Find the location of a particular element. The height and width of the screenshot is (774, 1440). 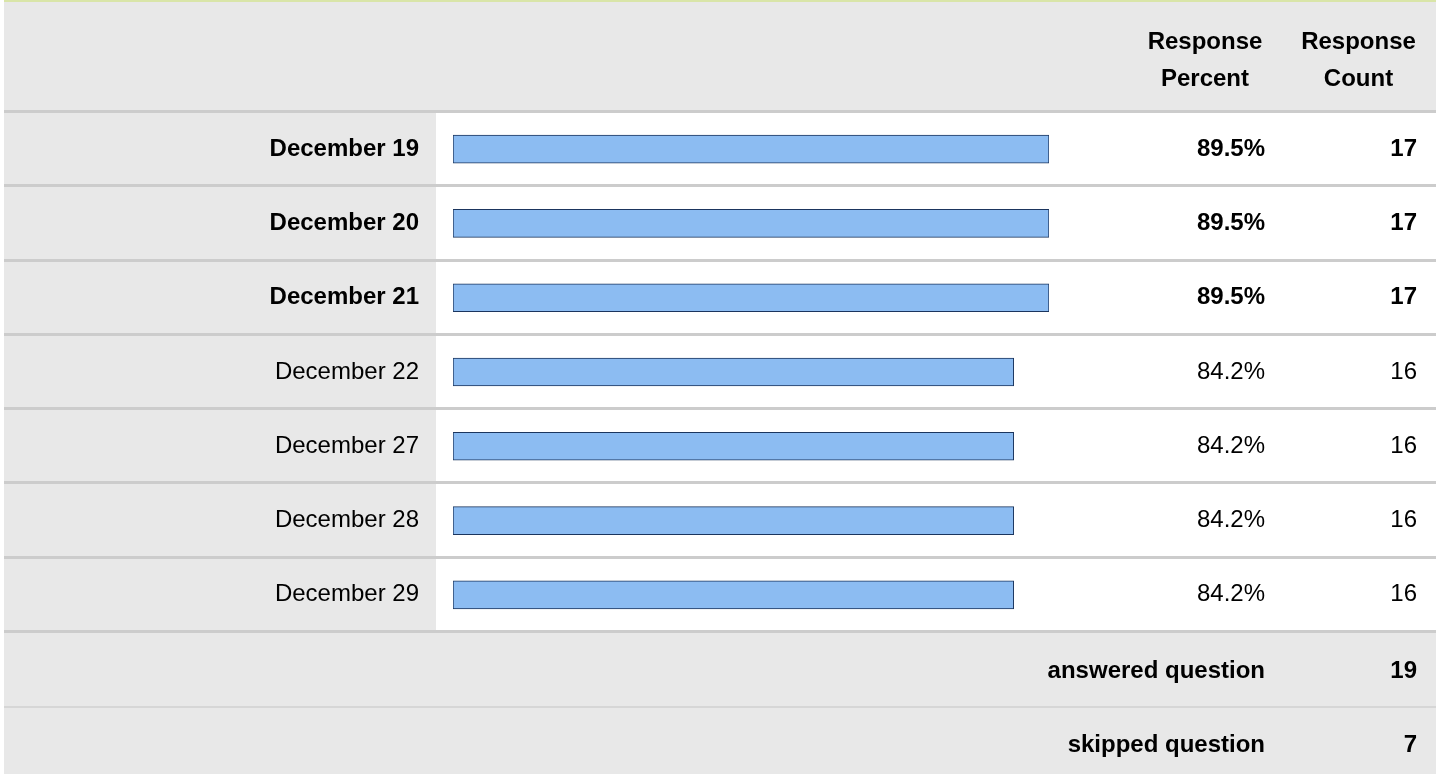

text: 19 is located at coordinates (1403, 670).